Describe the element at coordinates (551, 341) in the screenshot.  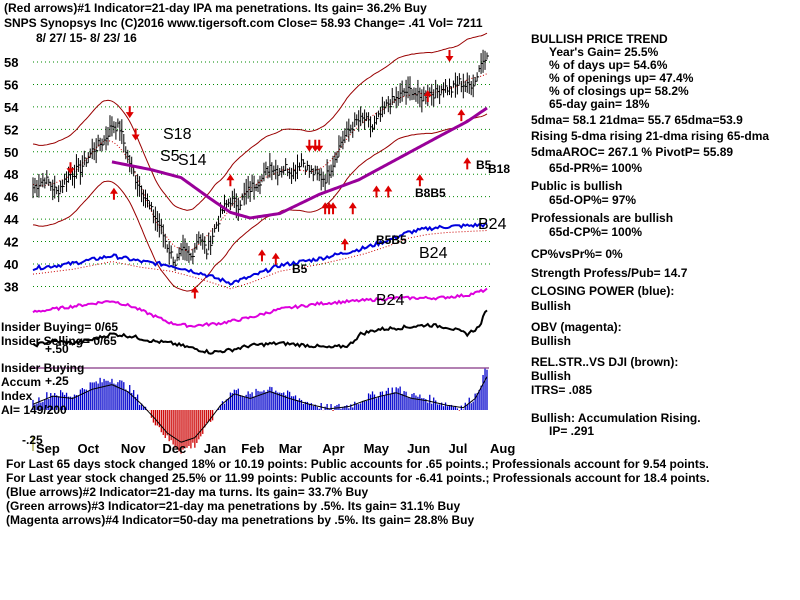
I see `obv-value: Bullish` at that location.